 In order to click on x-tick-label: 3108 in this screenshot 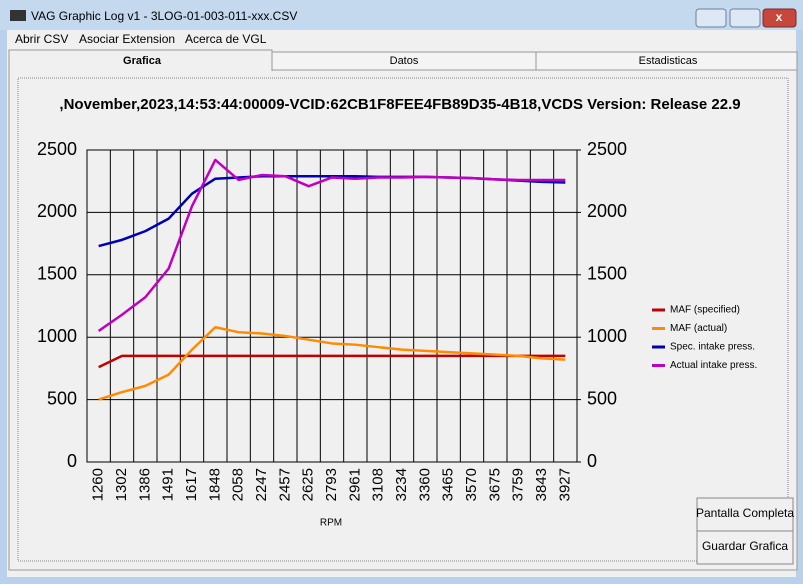, I will do `click(378, 484)`.